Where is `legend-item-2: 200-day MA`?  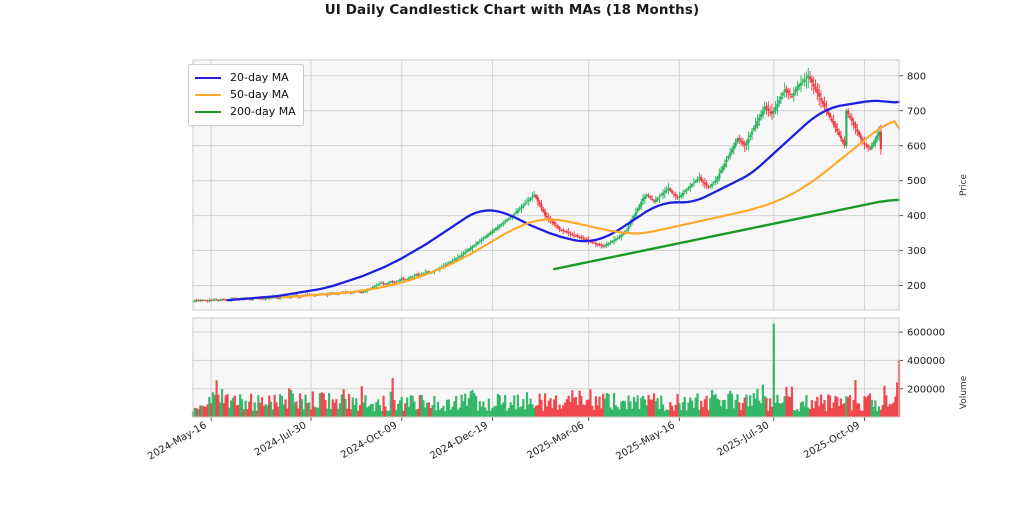 legend-item-2: 200-day MA is located at coordinates (245, 111).